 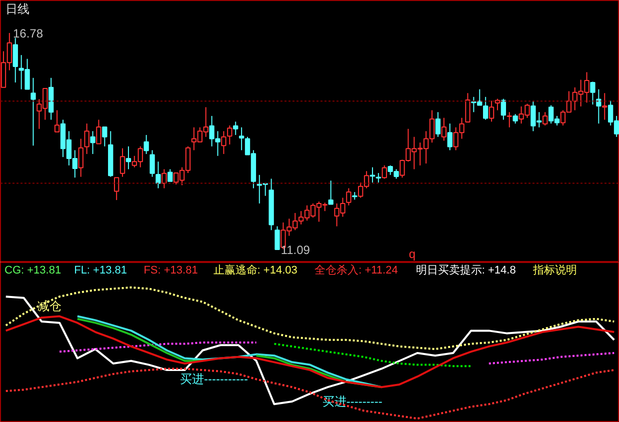 What do you see at coordinates (412, 253) in the screenshot?
I see `annotation: q` at bounding box center [412, 253].